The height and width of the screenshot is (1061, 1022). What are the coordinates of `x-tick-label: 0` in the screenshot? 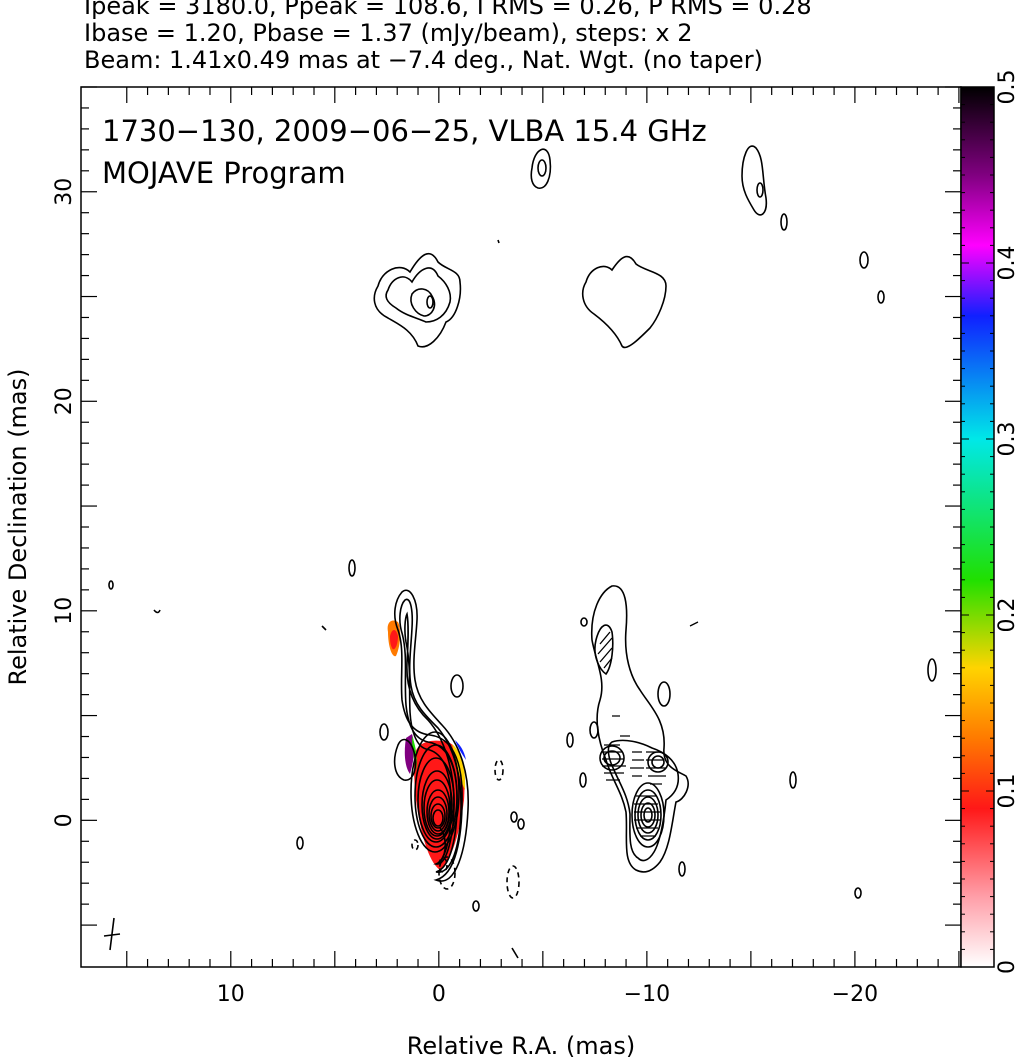 It's located at (439, 994).